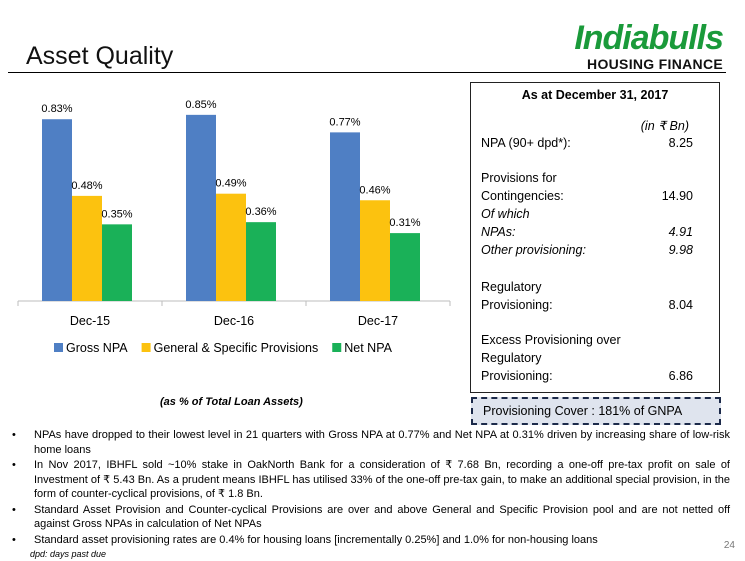 Image resolution: width=745 pixels, height=561 pixels. Describe the element at coordinates (231, 402) in the screenshot. I see `chart-caption: (as % of Total Loan Assets)` at that location.